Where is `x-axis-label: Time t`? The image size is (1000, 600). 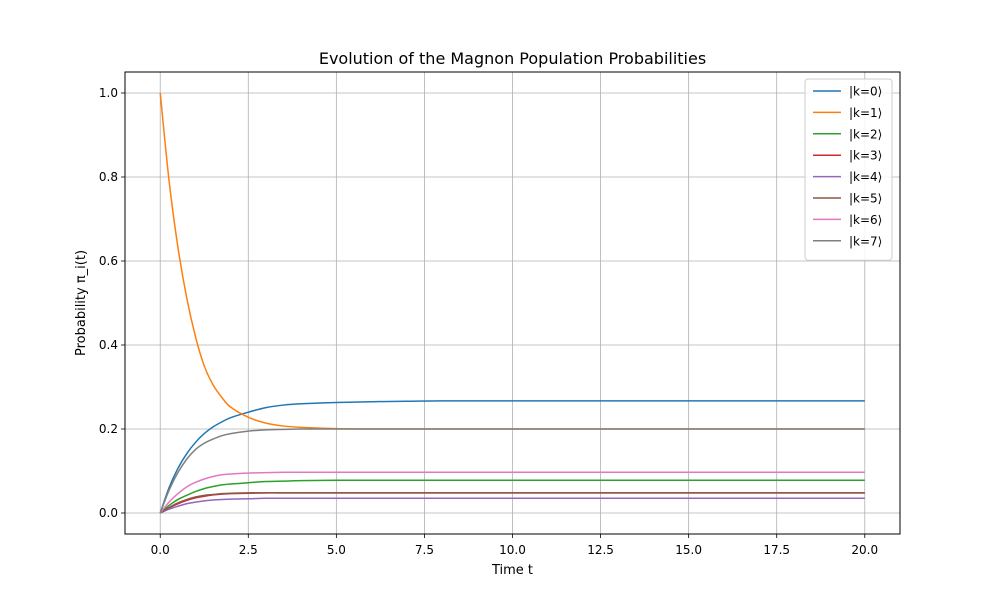 x-axis-label: Time t is located at coordinates (512, 570).